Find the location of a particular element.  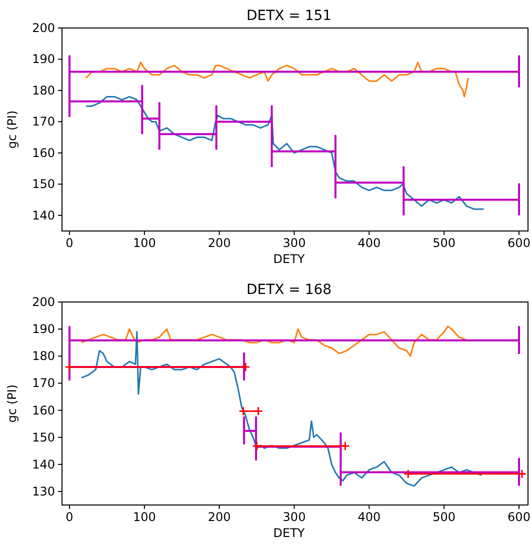

chart-title: DETX = 151 is located at coordinates (289, 16).